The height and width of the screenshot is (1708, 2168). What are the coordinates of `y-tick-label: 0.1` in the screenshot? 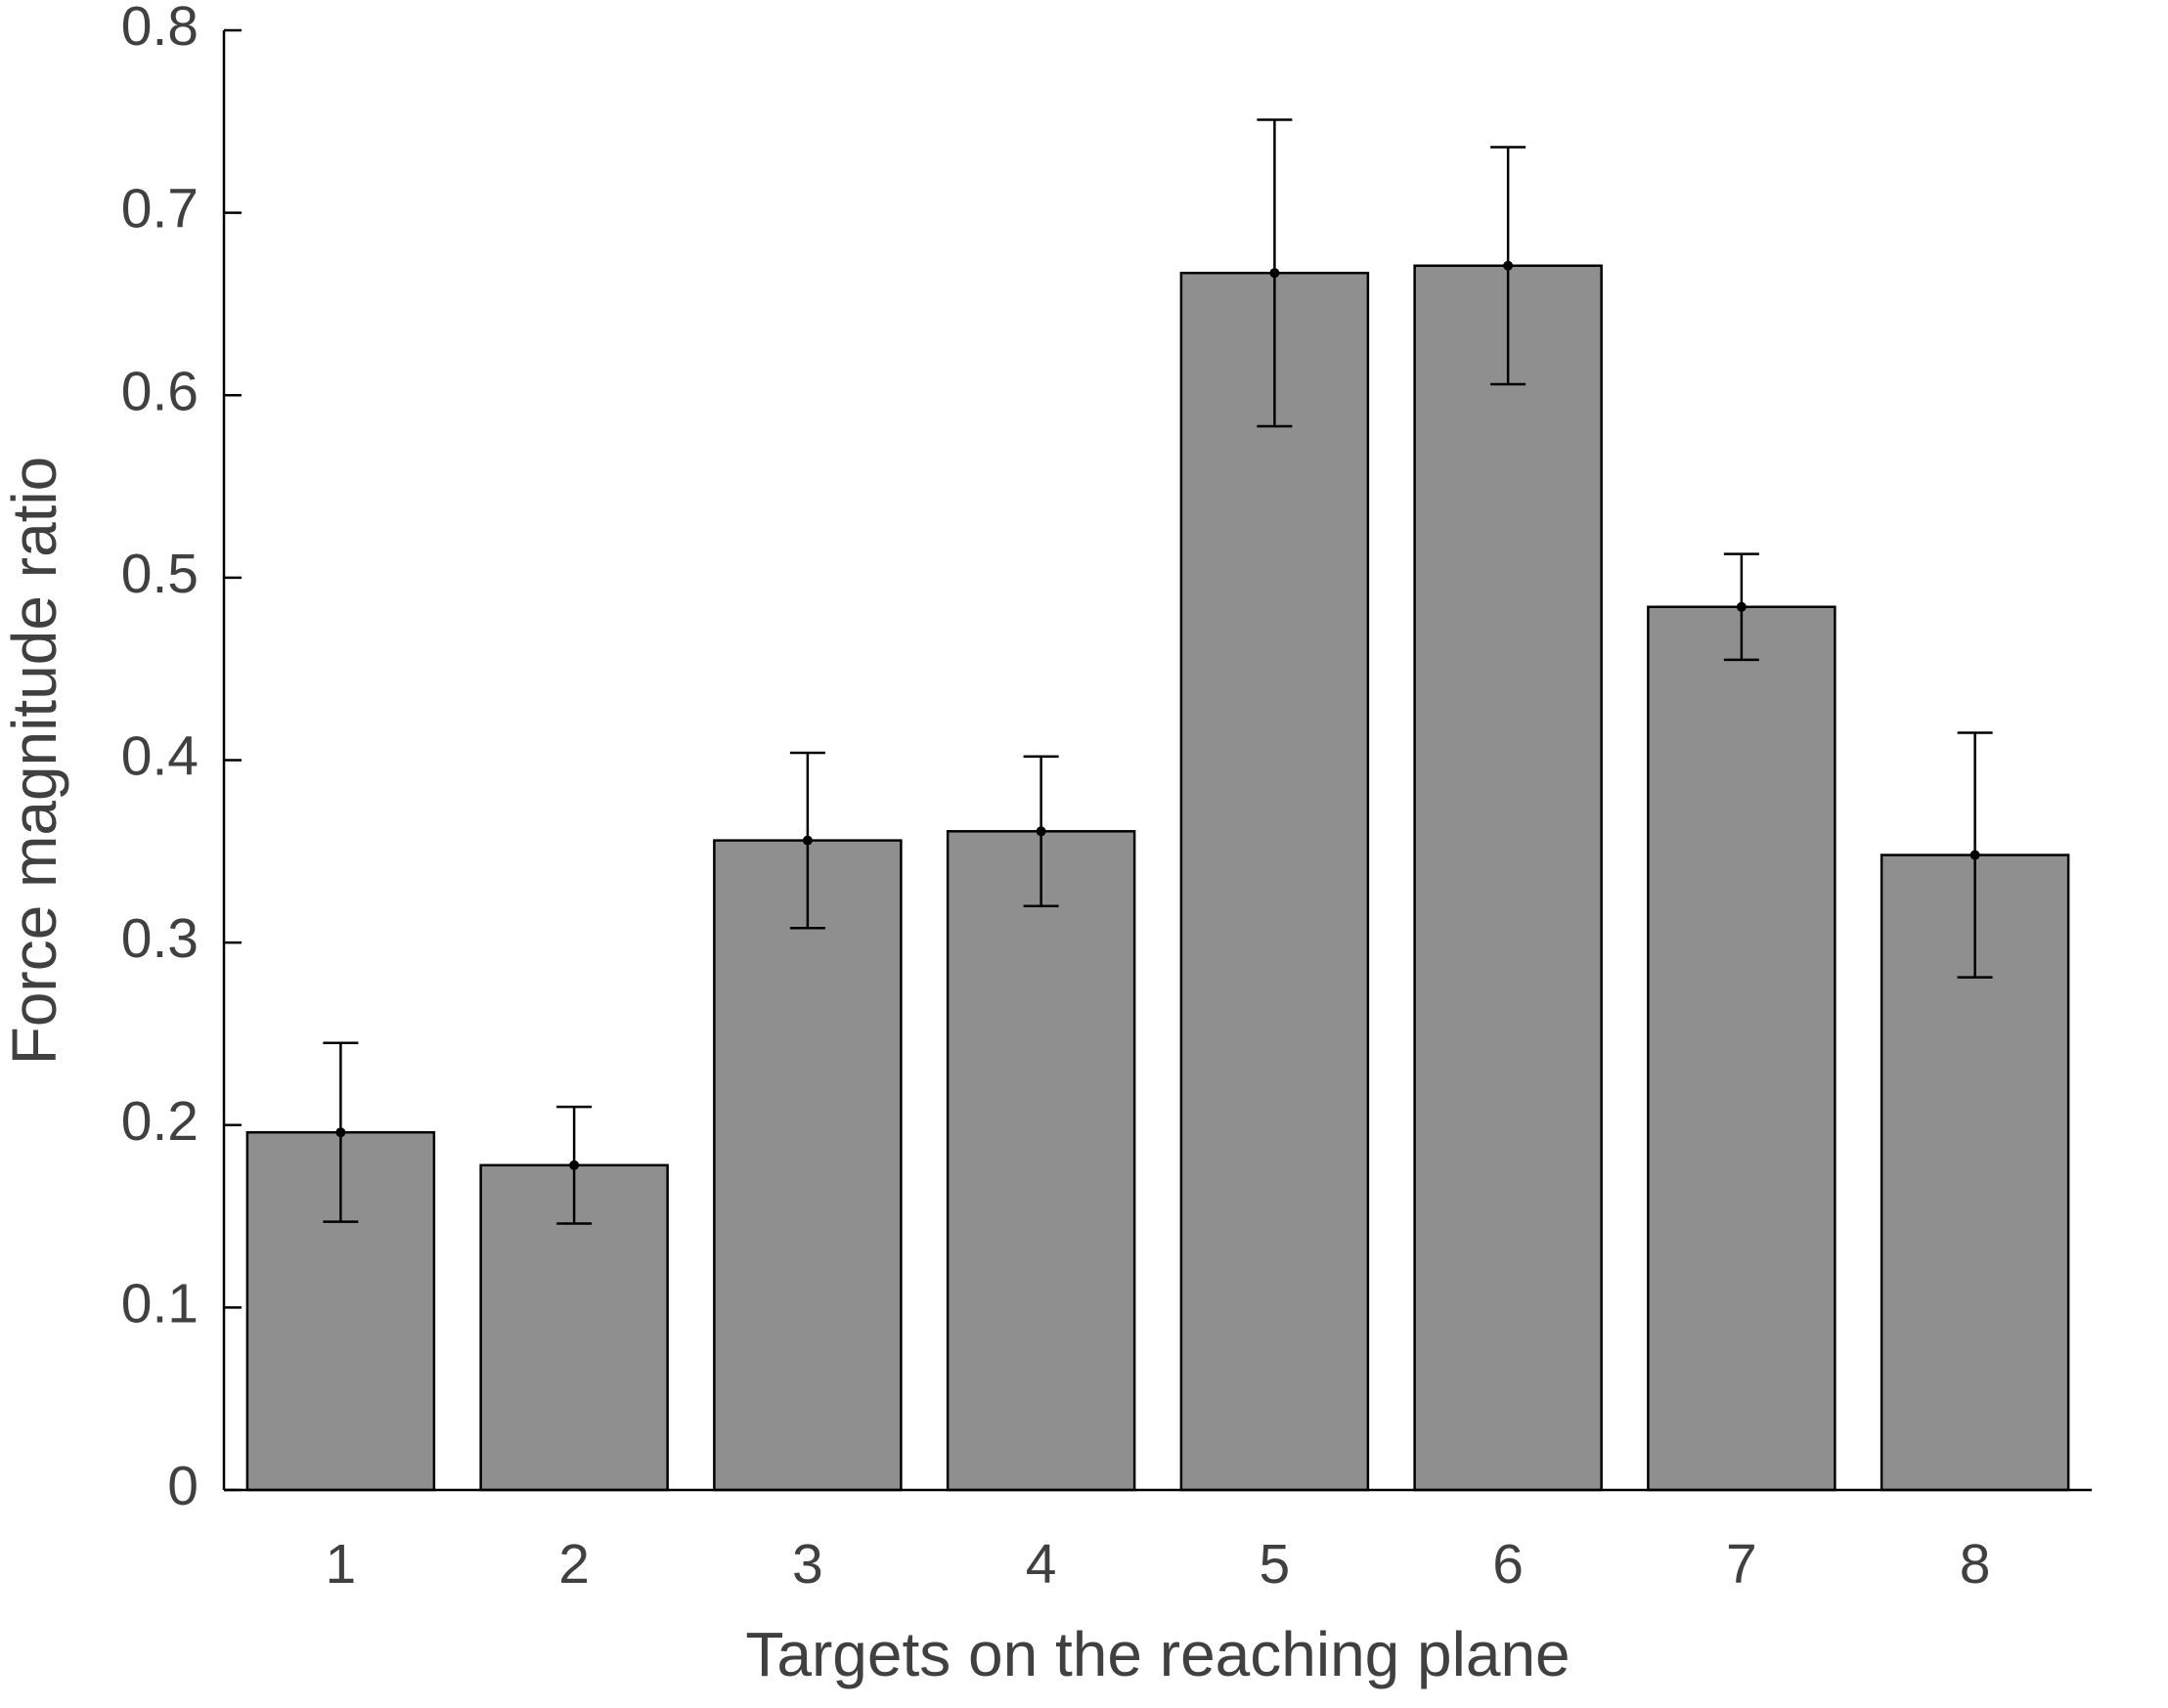 It's located at (160, 1303).